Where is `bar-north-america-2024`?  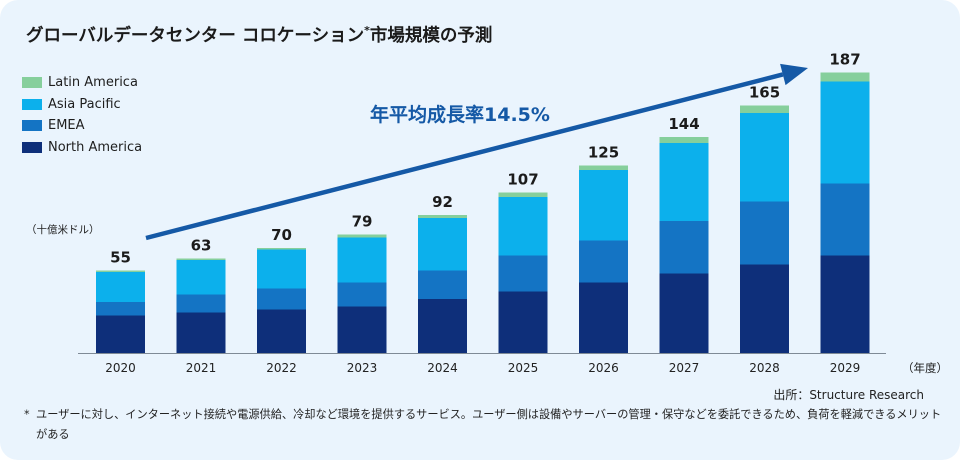 bar-north-america-2024 is located at coordinates (442, 326).